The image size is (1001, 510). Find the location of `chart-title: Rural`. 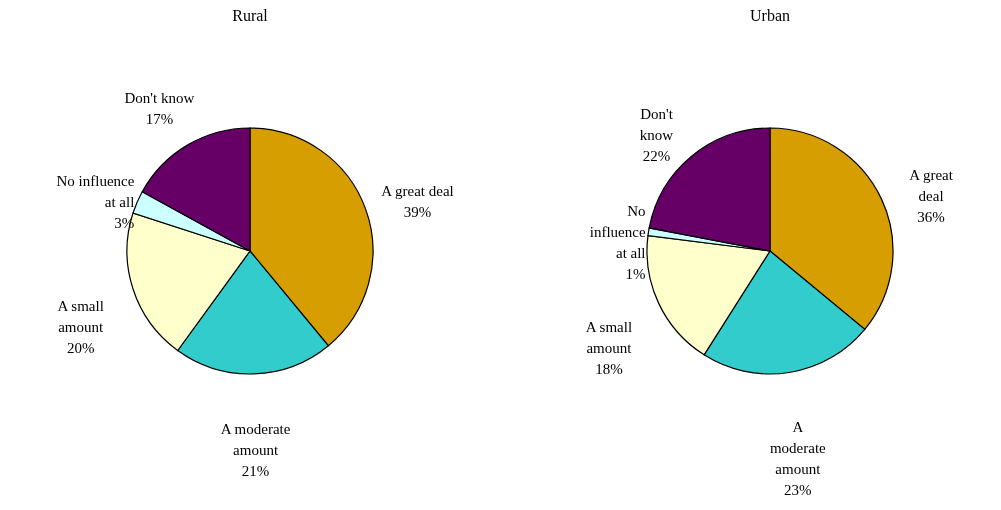

chart-title: Rural is located at coordinates (250, 15).